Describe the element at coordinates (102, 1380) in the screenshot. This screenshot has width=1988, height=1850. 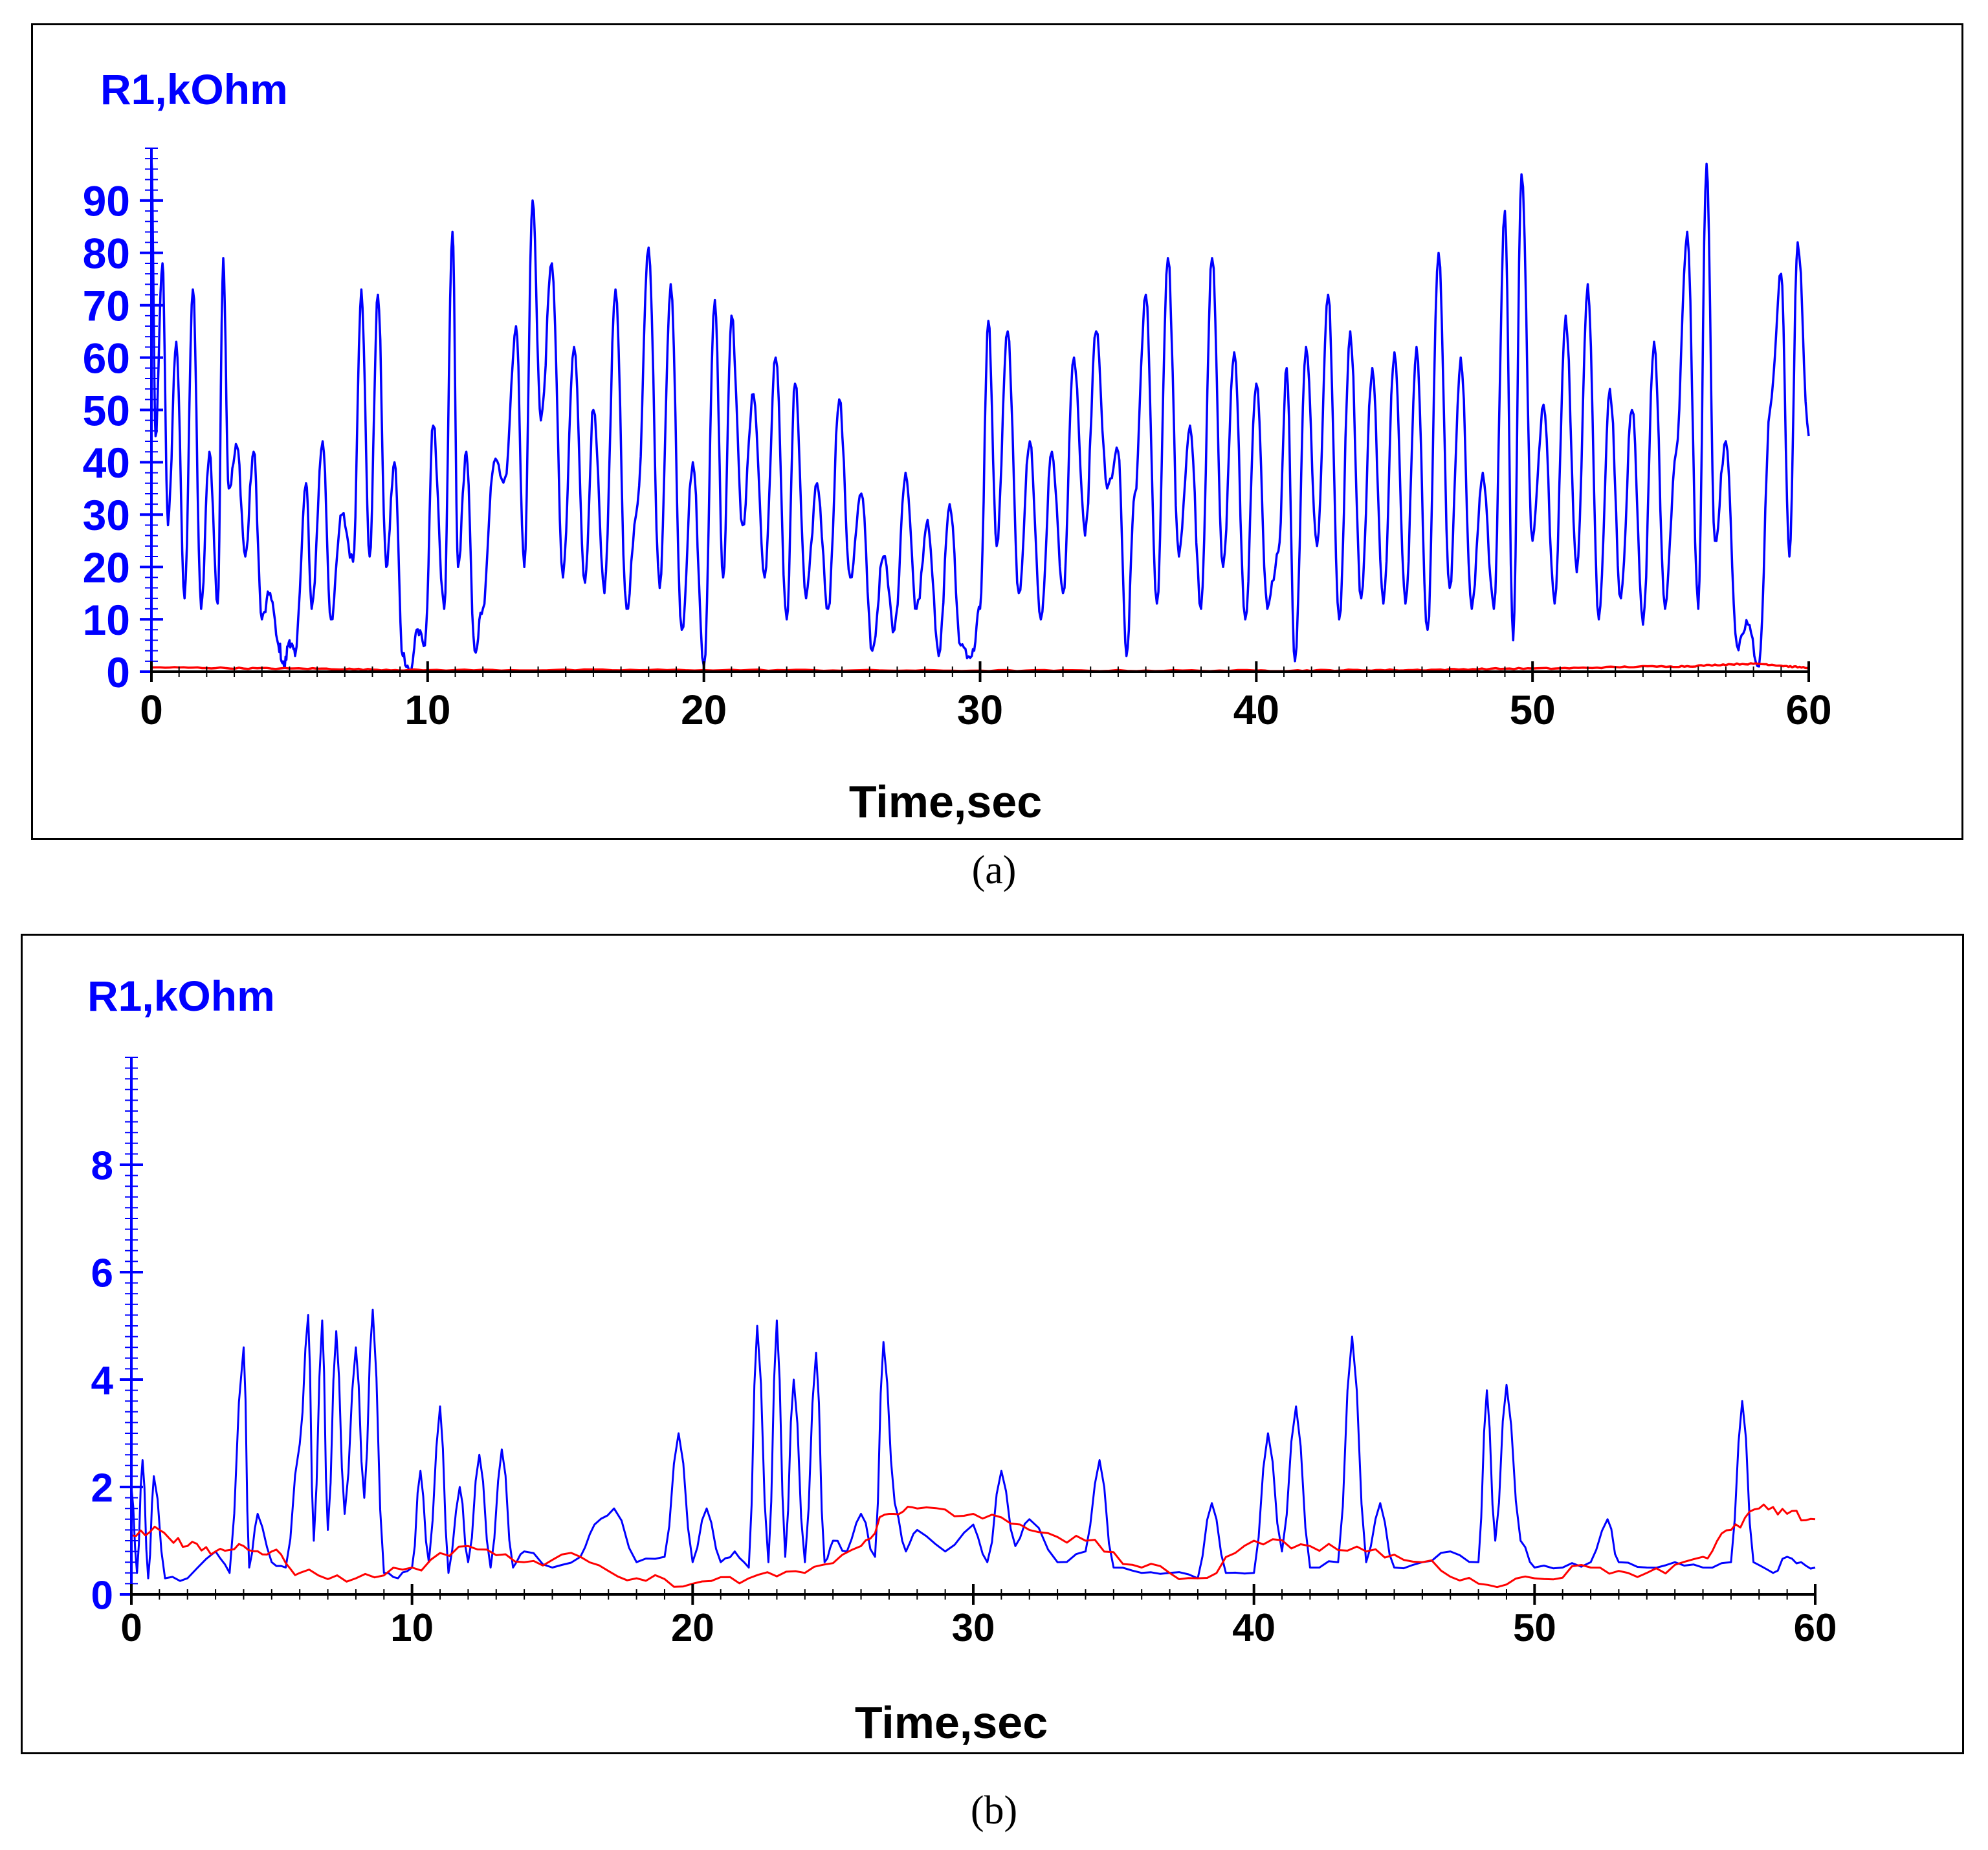
I see `y-tick-label: 4` at that location.